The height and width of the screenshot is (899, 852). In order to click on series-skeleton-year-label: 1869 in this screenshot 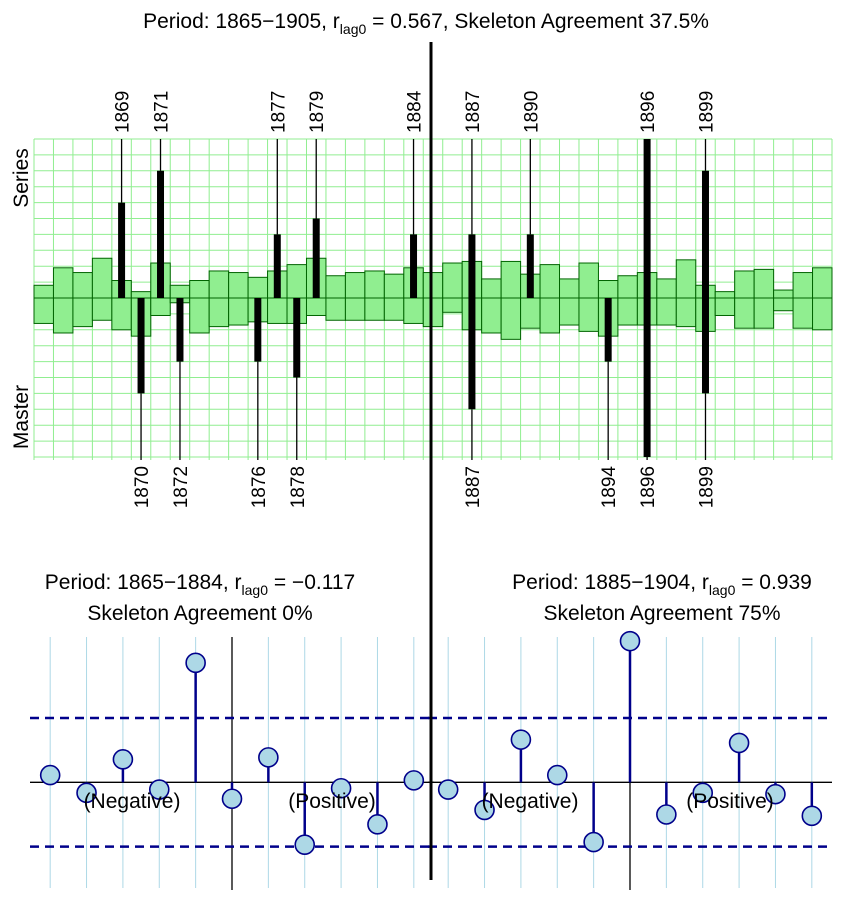, I will do `click(123, 112)`.